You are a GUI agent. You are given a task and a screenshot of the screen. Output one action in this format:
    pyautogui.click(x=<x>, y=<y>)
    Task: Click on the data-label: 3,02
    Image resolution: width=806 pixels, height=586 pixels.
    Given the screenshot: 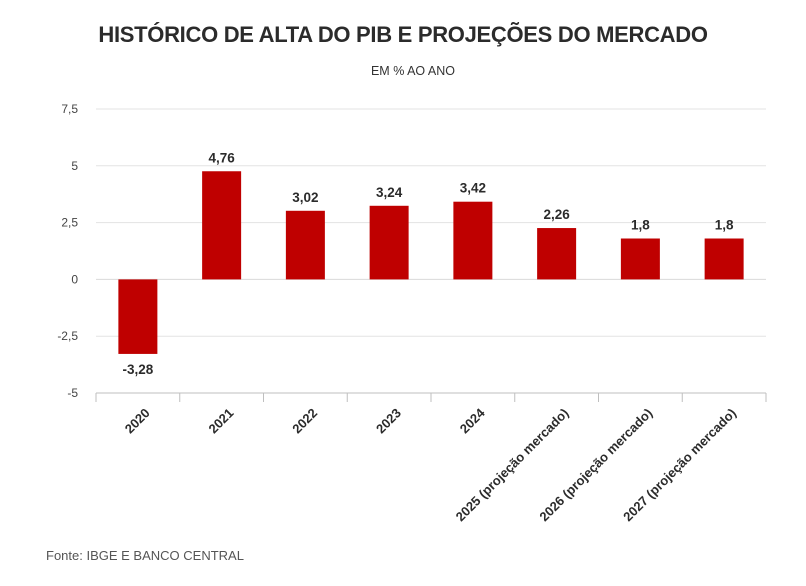 What is the action you would take?
    pyautogui.click(x=305, y=197)
    